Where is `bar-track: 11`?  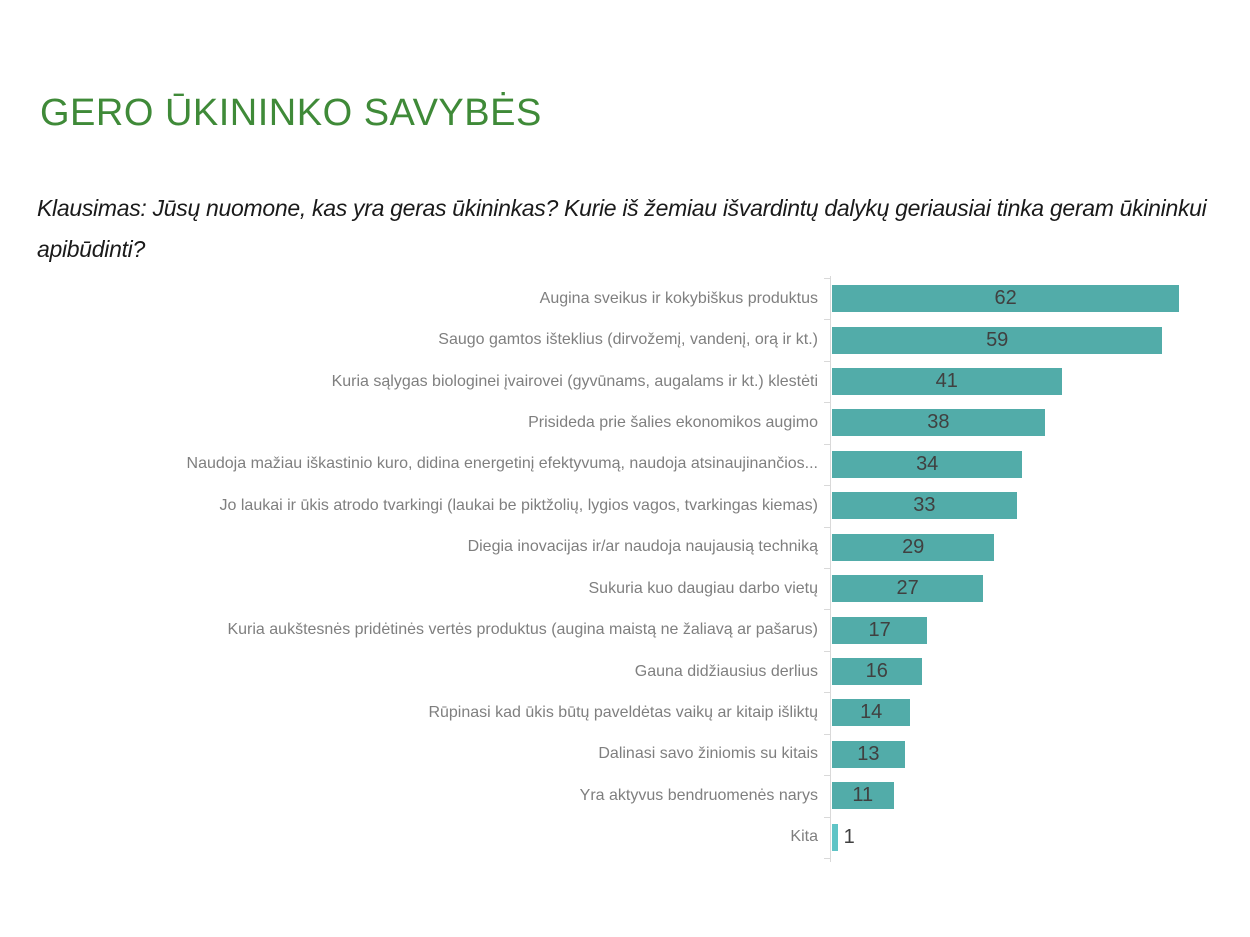
bar-track: 11 is located at coordinates (1040, 796).